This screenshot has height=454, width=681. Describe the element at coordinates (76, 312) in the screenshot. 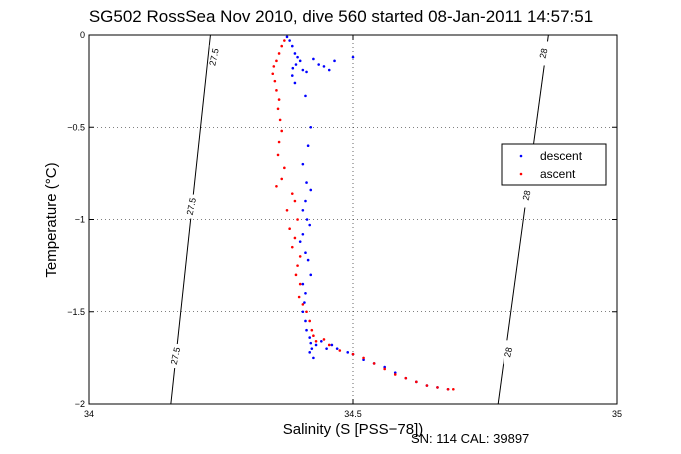

I see `y-tick-label: −1.5` at that location.